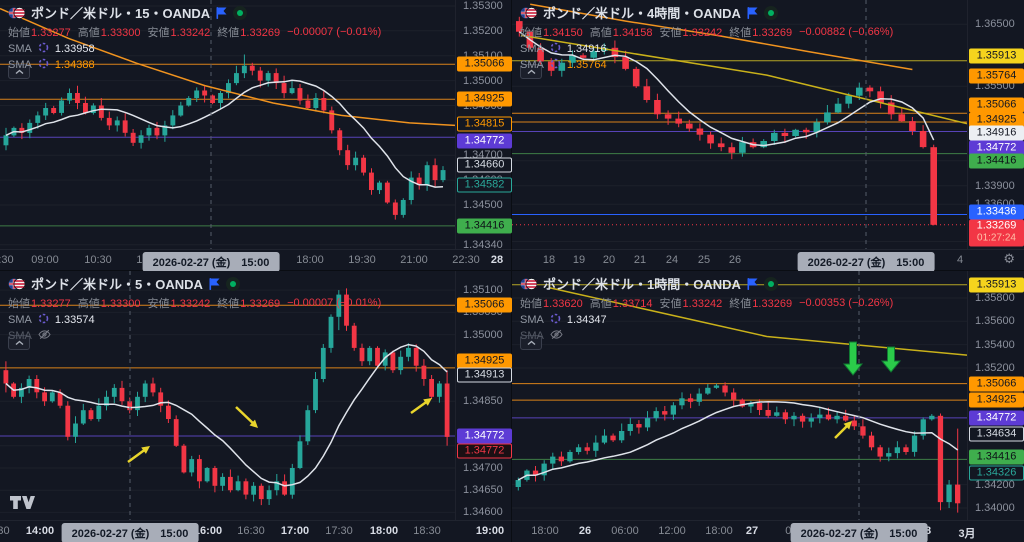  Describe the element at coordinates (117, 284) in the screenshot. I see `chart-title: ポンド／米ドル・5・OANDA` at that location.